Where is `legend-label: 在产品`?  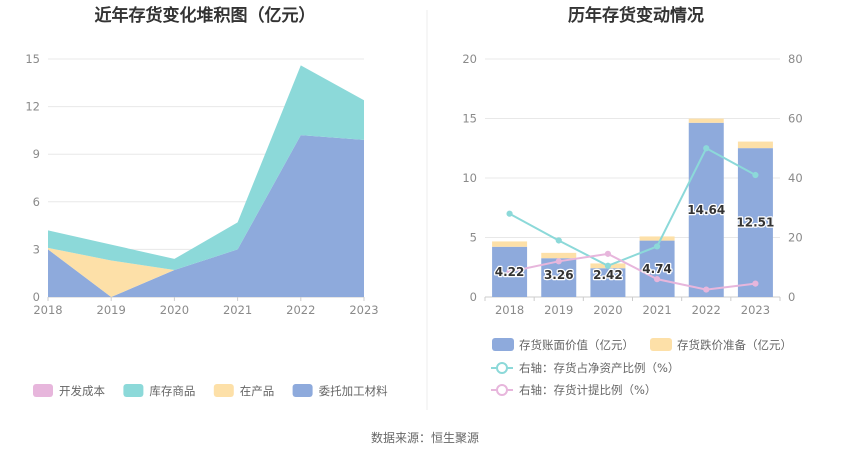 legend-label: 在产品 is located at coordinates (257, 391).